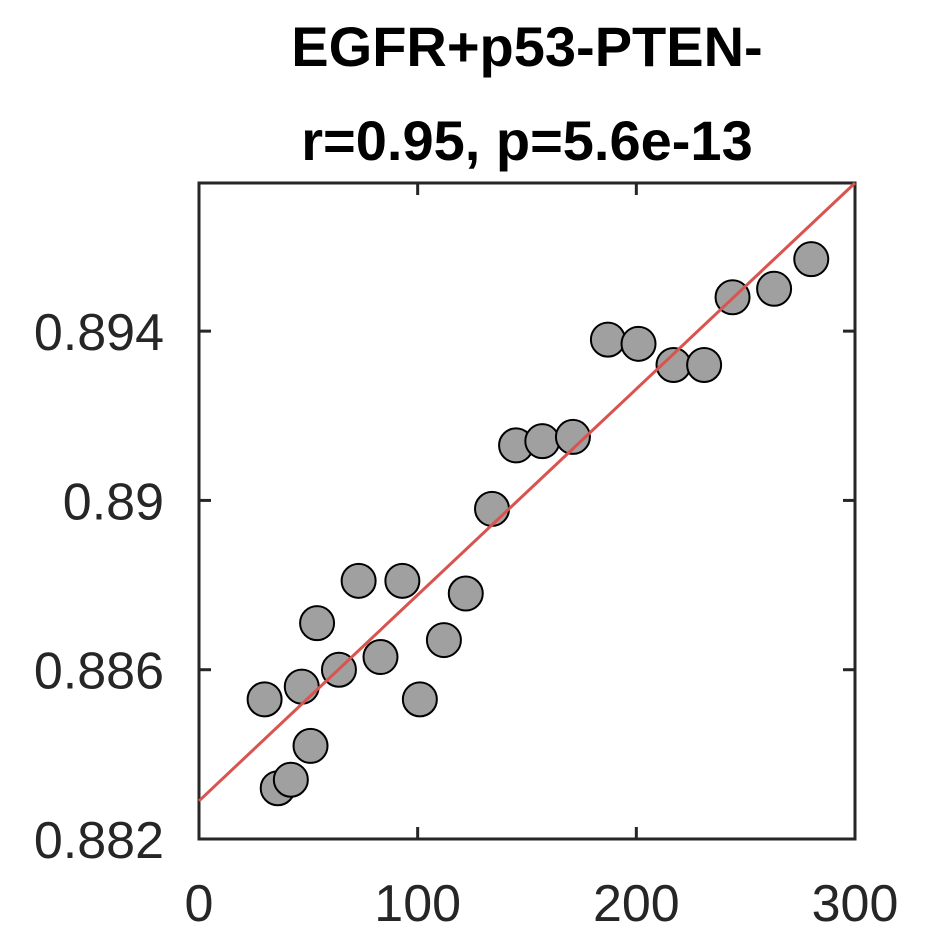  I want to click on x-tick-label: 100, so click(417, 904).